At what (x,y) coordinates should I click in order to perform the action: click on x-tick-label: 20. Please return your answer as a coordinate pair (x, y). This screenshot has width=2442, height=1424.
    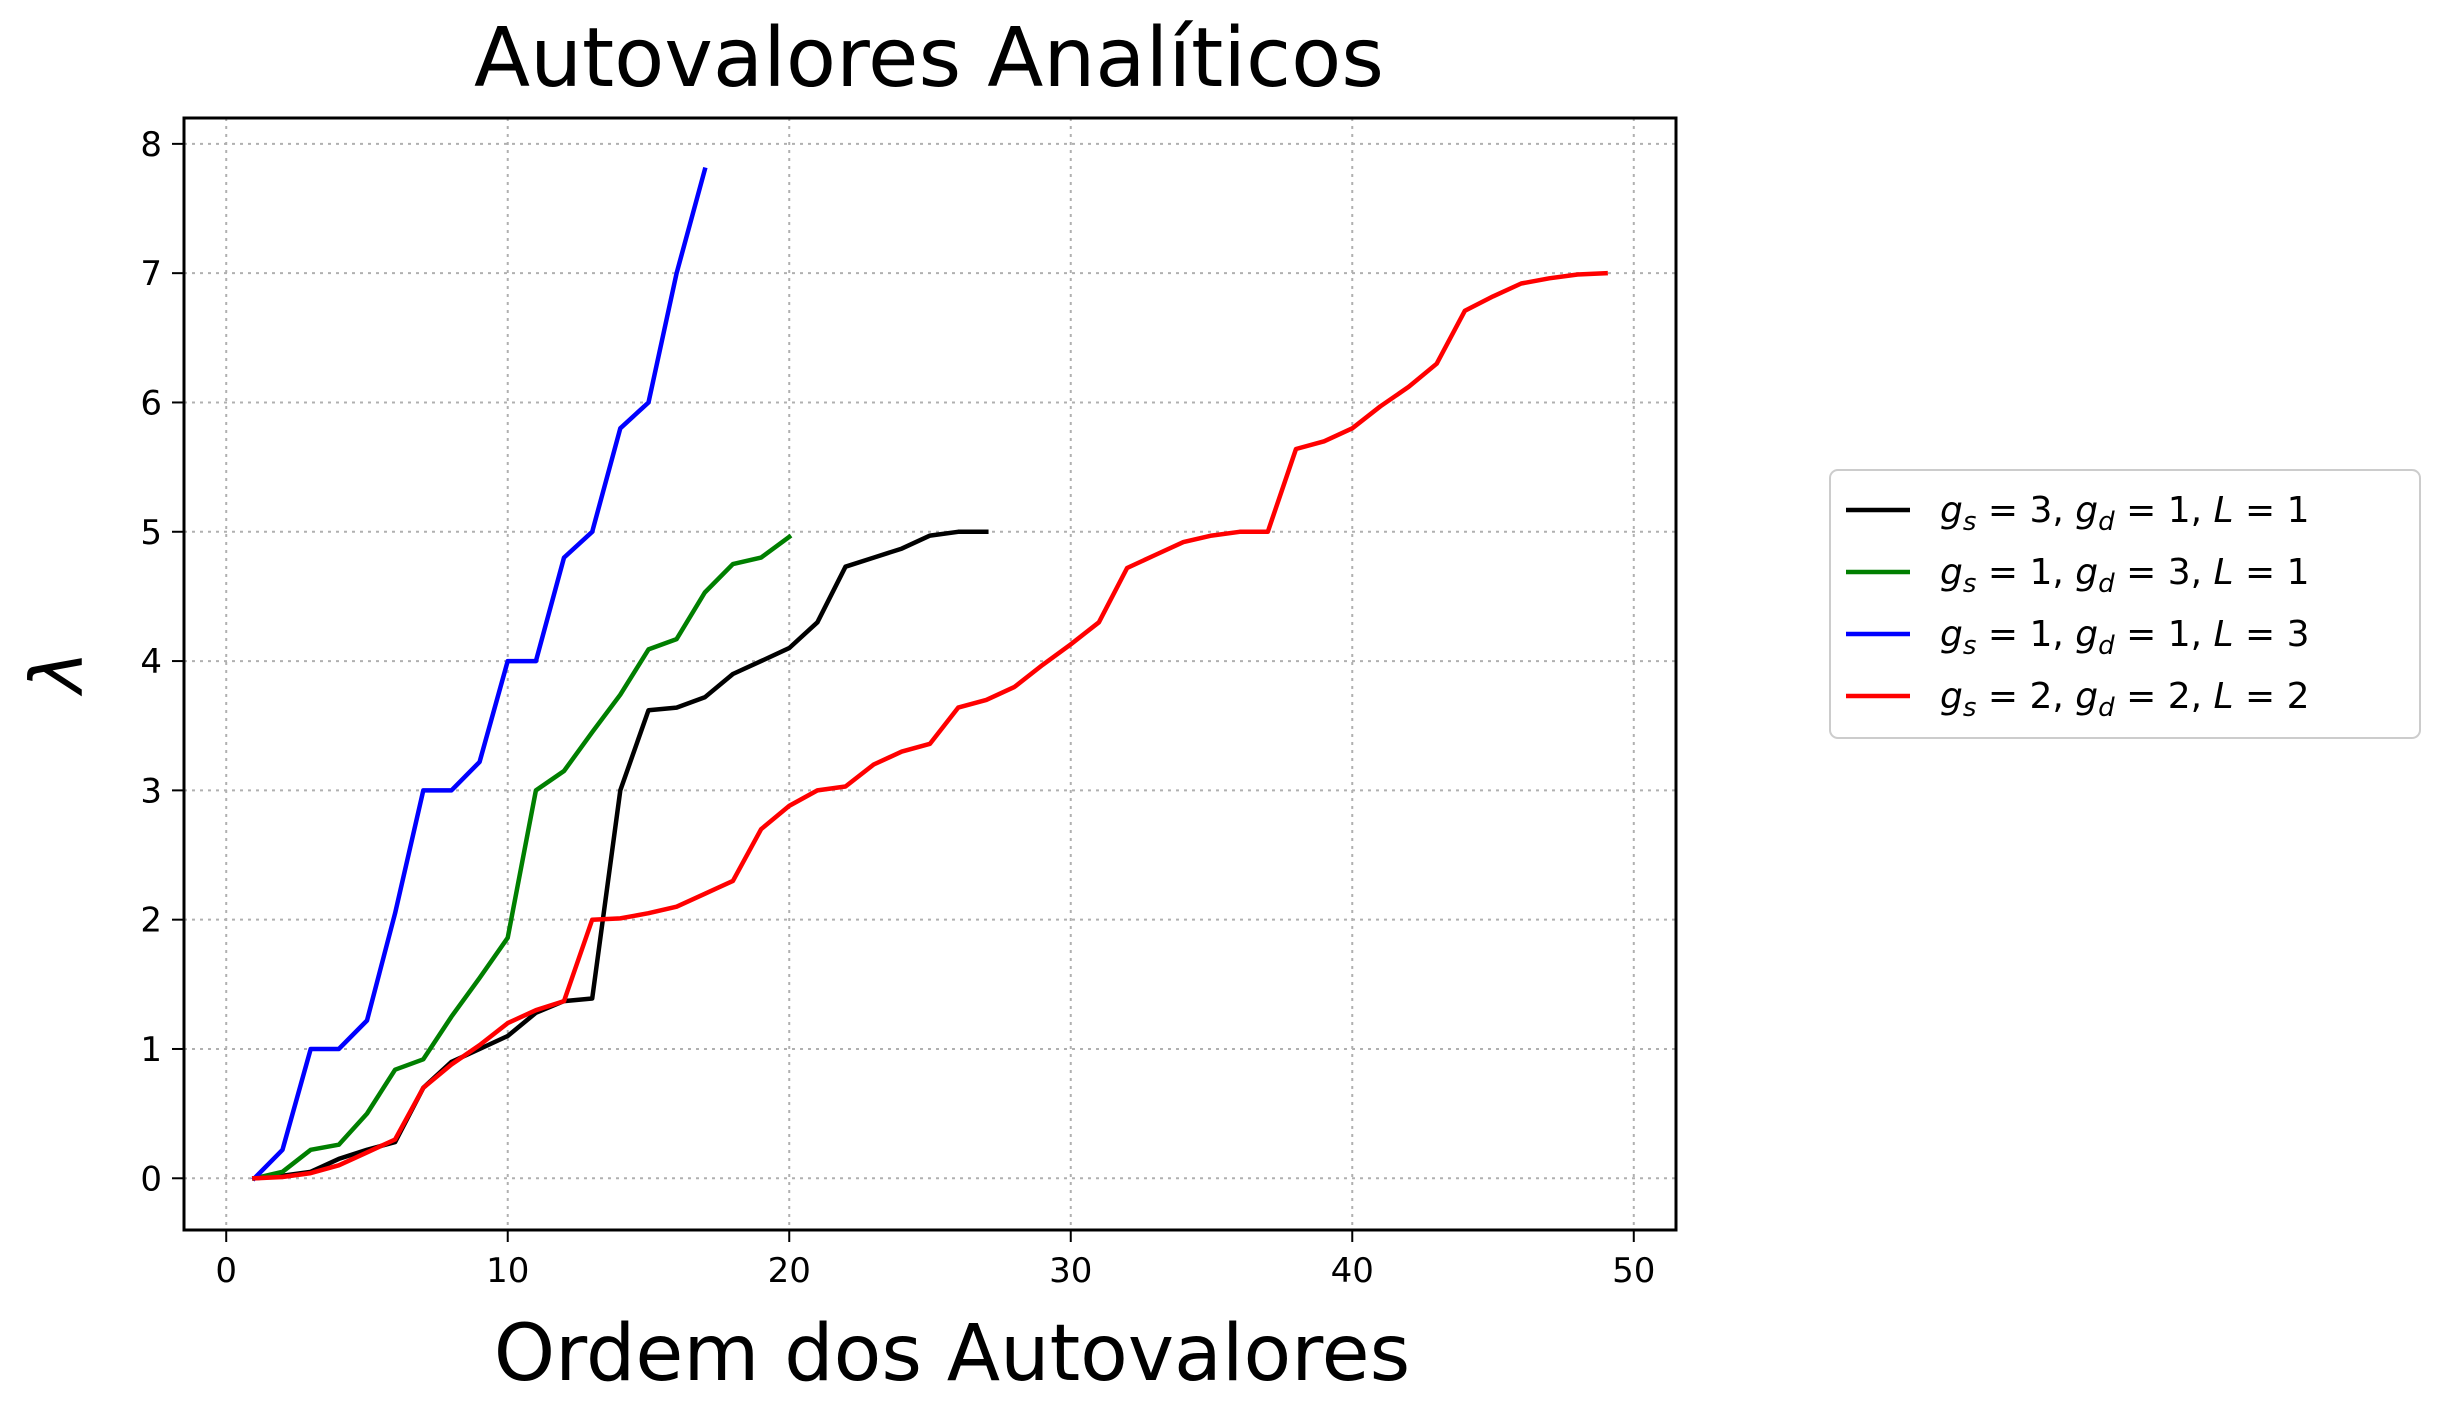
    Looking at the image, I should click on (789, 1271).